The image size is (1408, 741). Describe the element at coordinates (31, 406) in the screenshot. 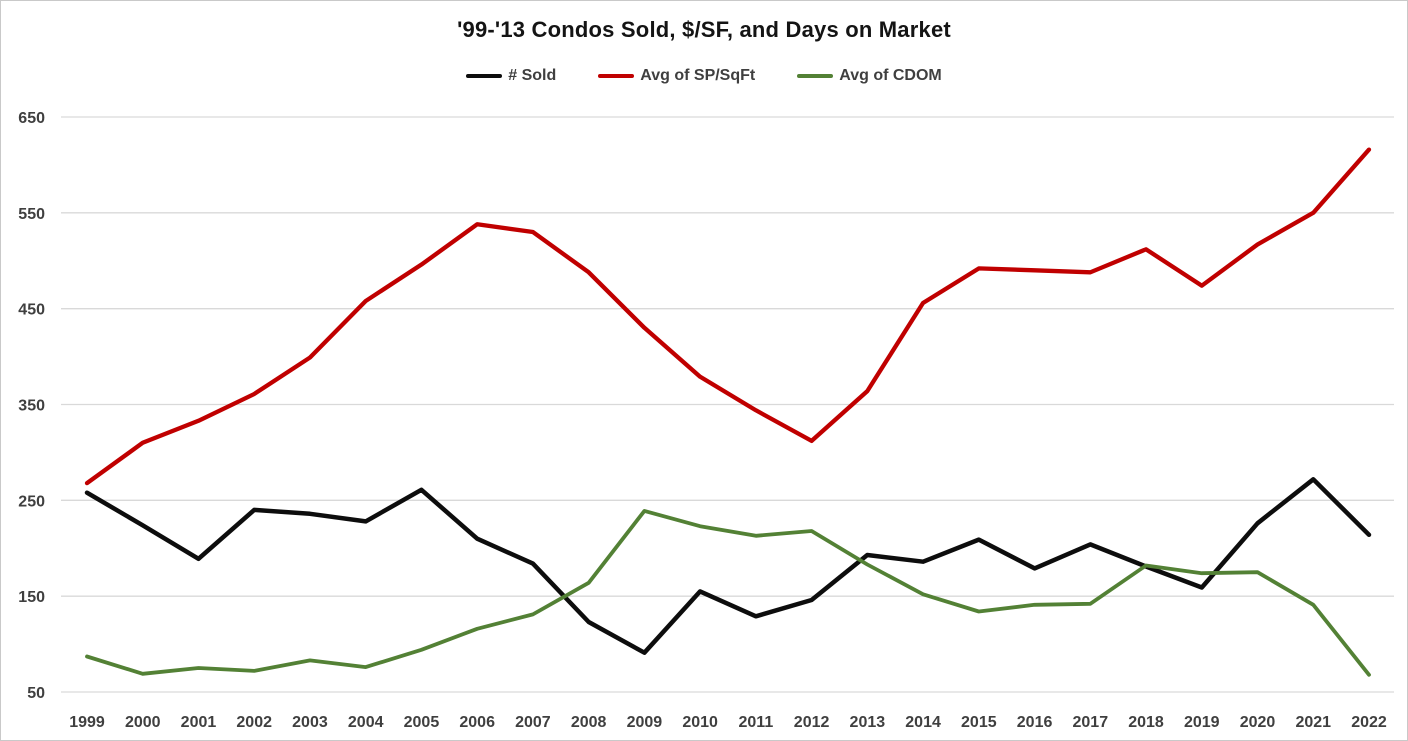

I see `y-axis-tick-label: 350` at that location.